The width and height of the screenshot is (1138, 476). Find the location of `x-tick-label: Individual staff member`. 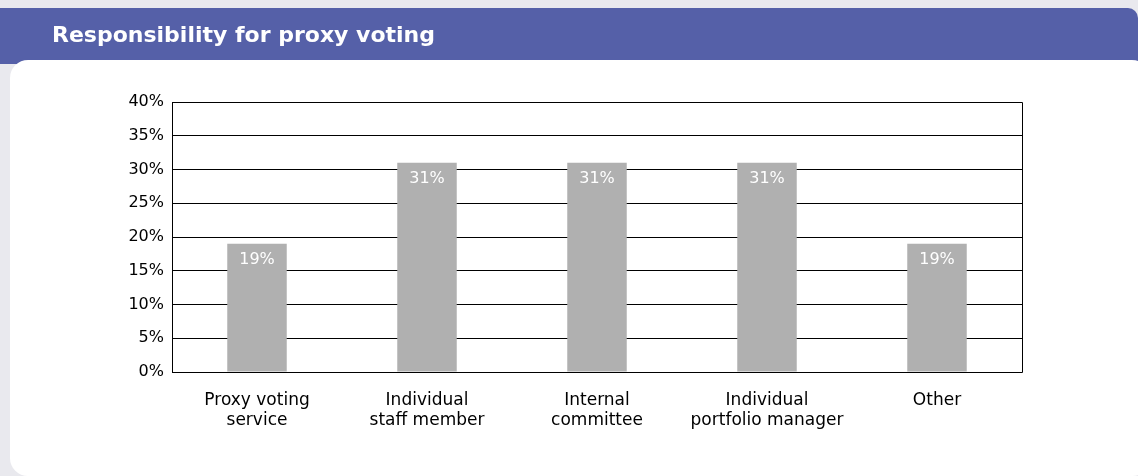

x-tick-label: Individual staff member is located at coordinates (427, 409).